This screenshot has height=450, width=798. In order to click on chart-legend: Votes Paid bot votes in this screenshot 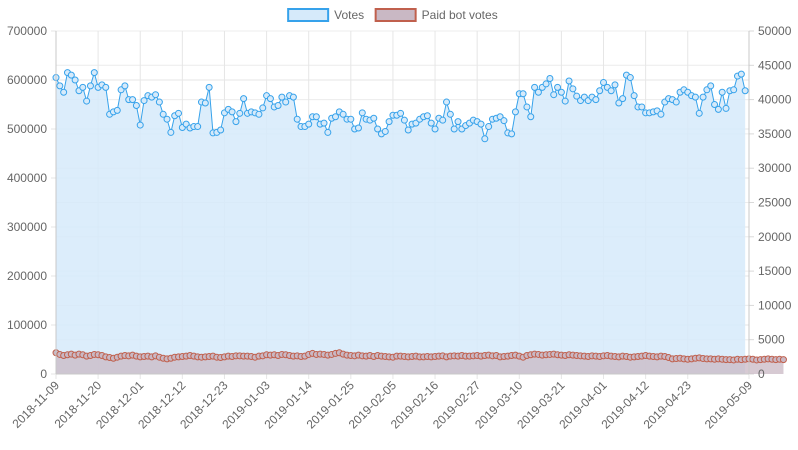, I will do `click(392, 15)`.